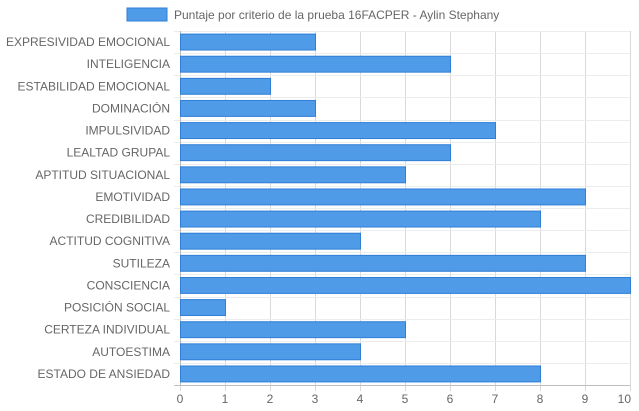 The height and width of the screenshot is (411, 639). Describe the element at coordinates (104, 374) in the screenshot. I see `category-label: ESTADO DE ANSIEDAD` at that location.